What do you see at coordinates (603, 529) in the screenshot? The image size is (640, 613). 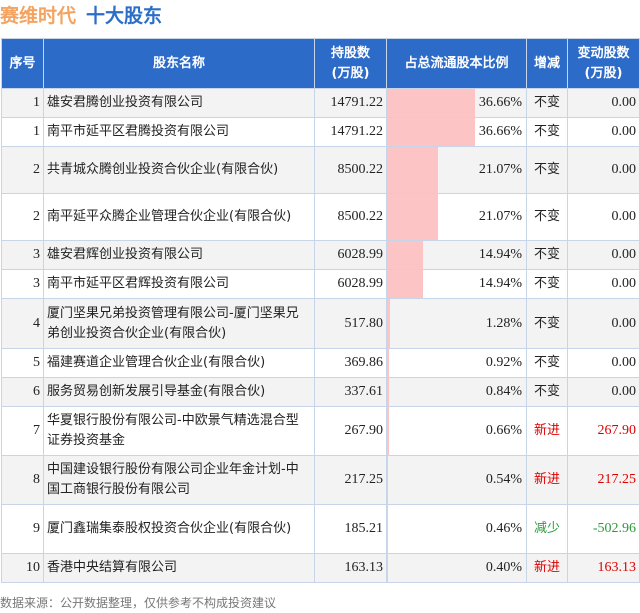 I see `delta-cell: -502.96` at bounding box center [603, 529].